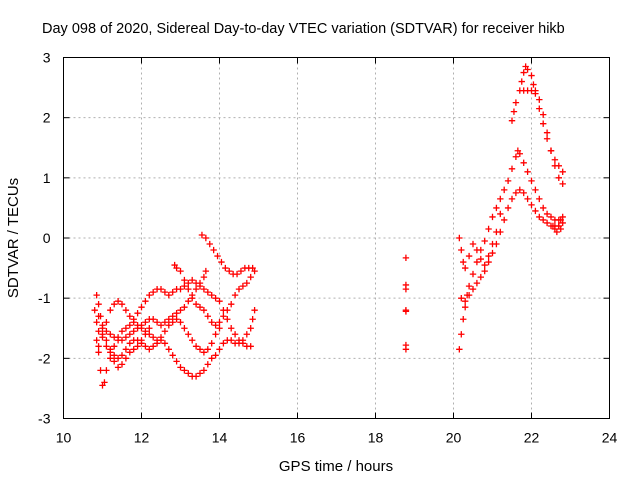 This screenshot has width=640, height=480. I want to click on x-axis-label: GPS time / hours, so click(336, 466).